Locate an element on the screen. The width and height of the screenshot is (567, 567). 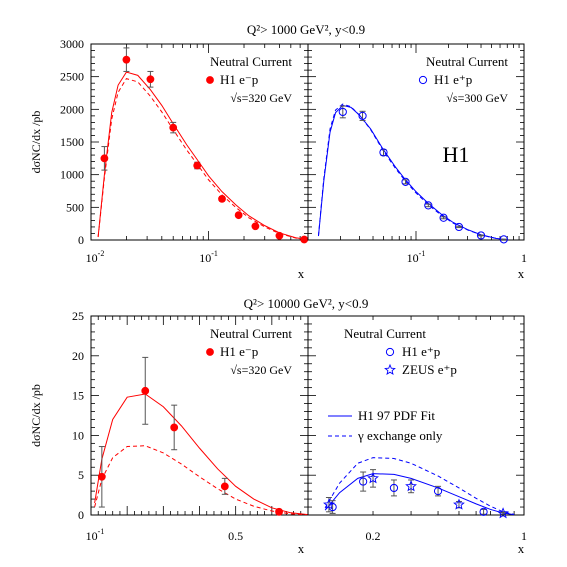
y-tick-label: 2500 is located at coordinates (72, 77).